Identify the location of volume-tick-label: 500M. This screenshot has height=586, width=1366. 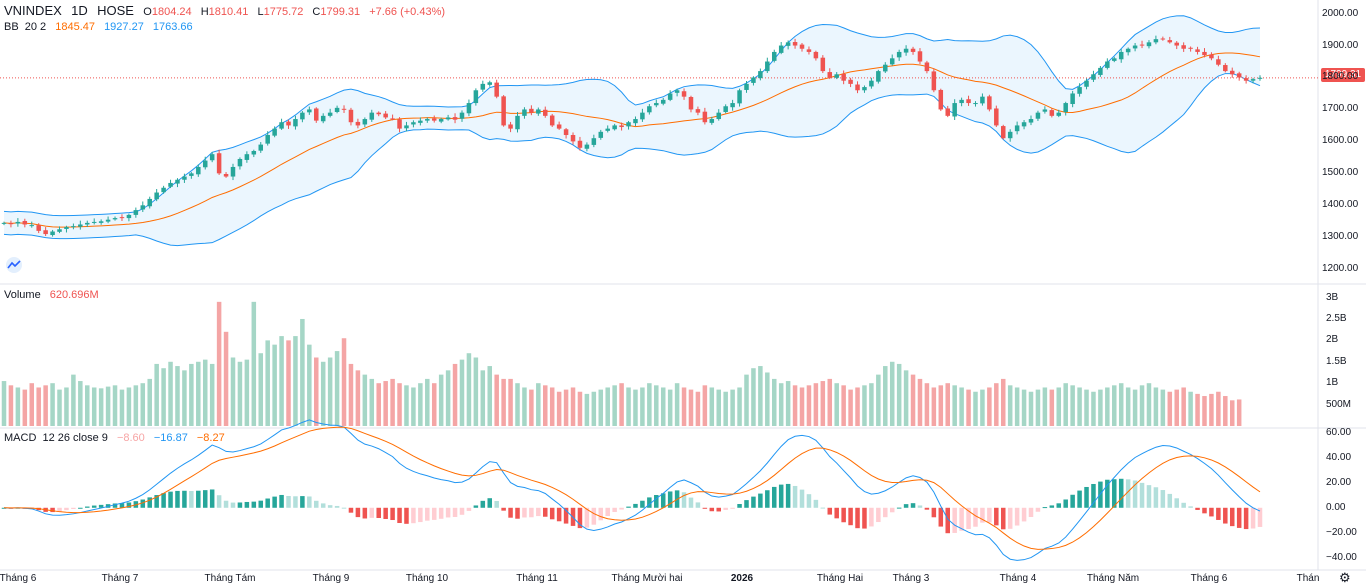
(1339, 404).